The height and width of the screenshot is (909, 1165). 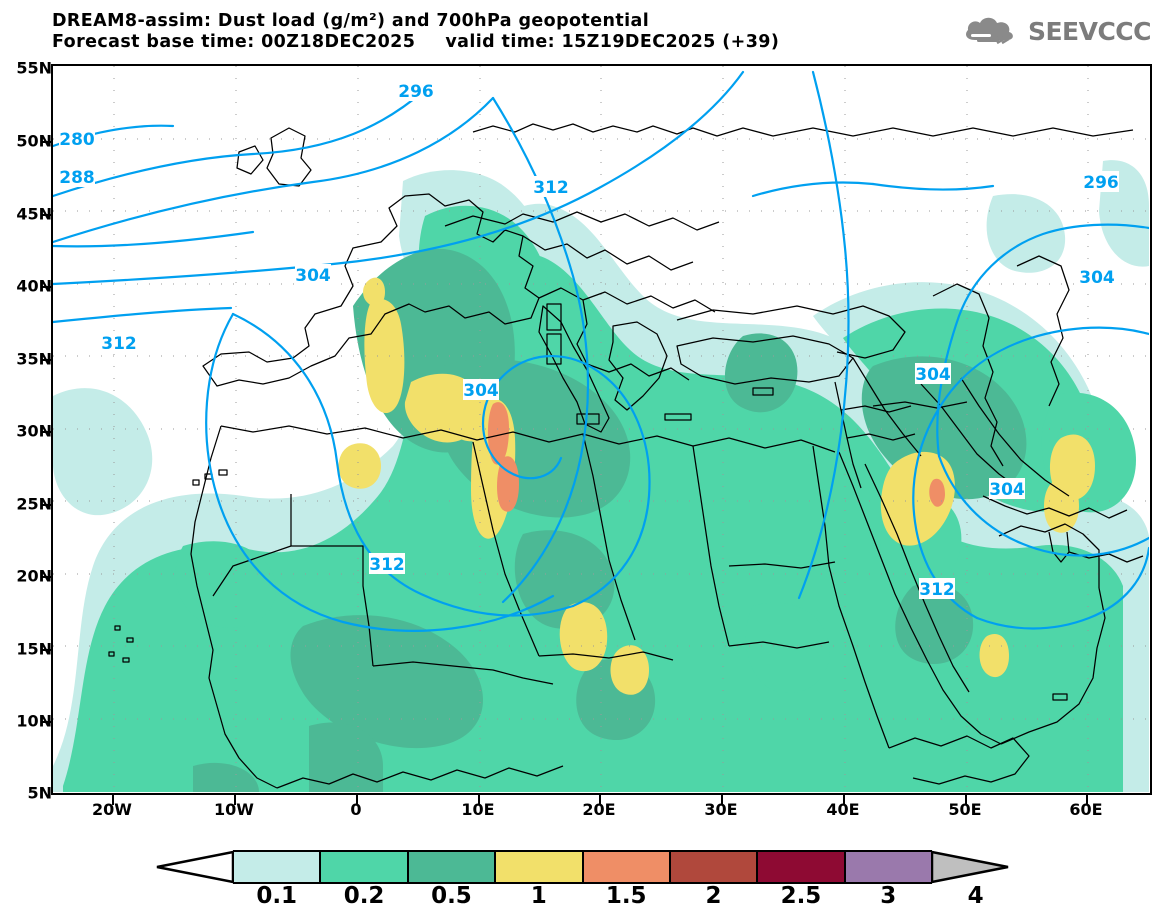 I want to click on colorbar-tick-label: 2.5, so click(x=801, y=896).